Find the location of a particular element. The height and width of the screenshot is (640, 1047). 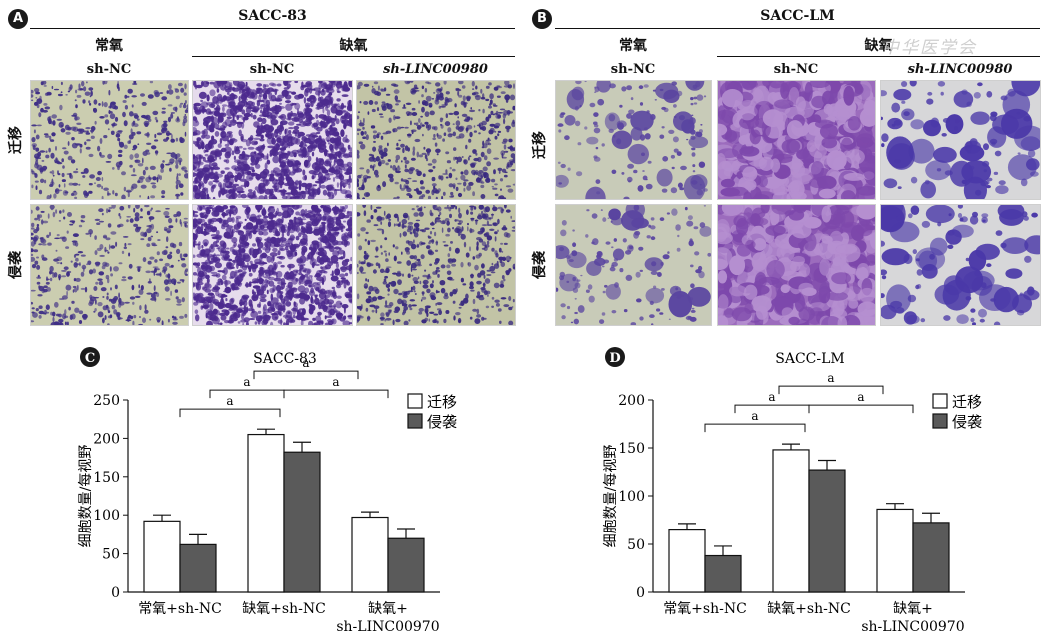

y-tick-label: 250 is located at coordinates (106, 401).